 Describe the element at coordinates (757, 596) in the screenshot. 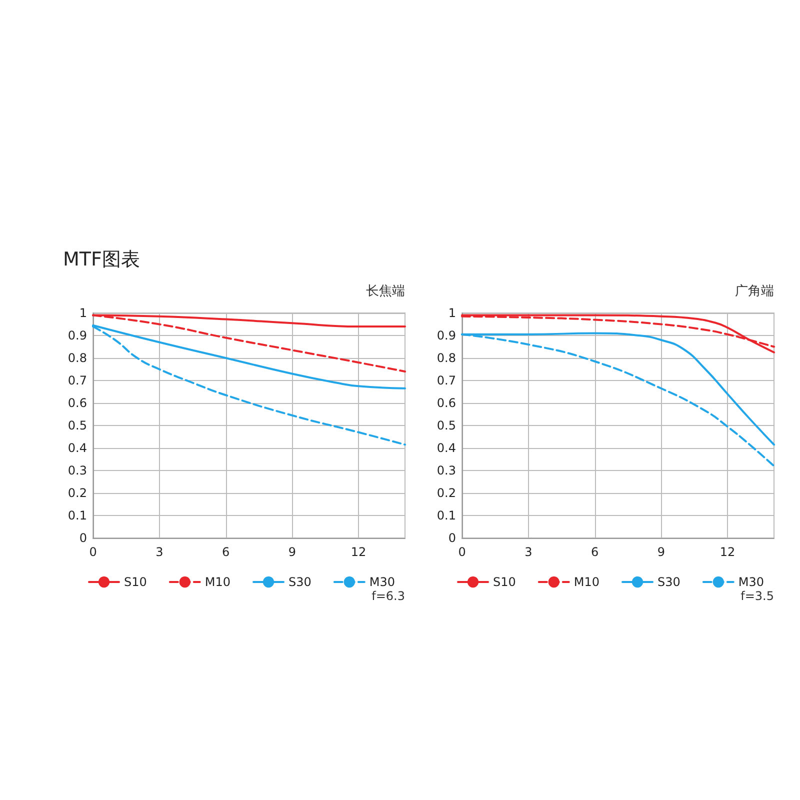

I see `text: f=3.5` at that location.